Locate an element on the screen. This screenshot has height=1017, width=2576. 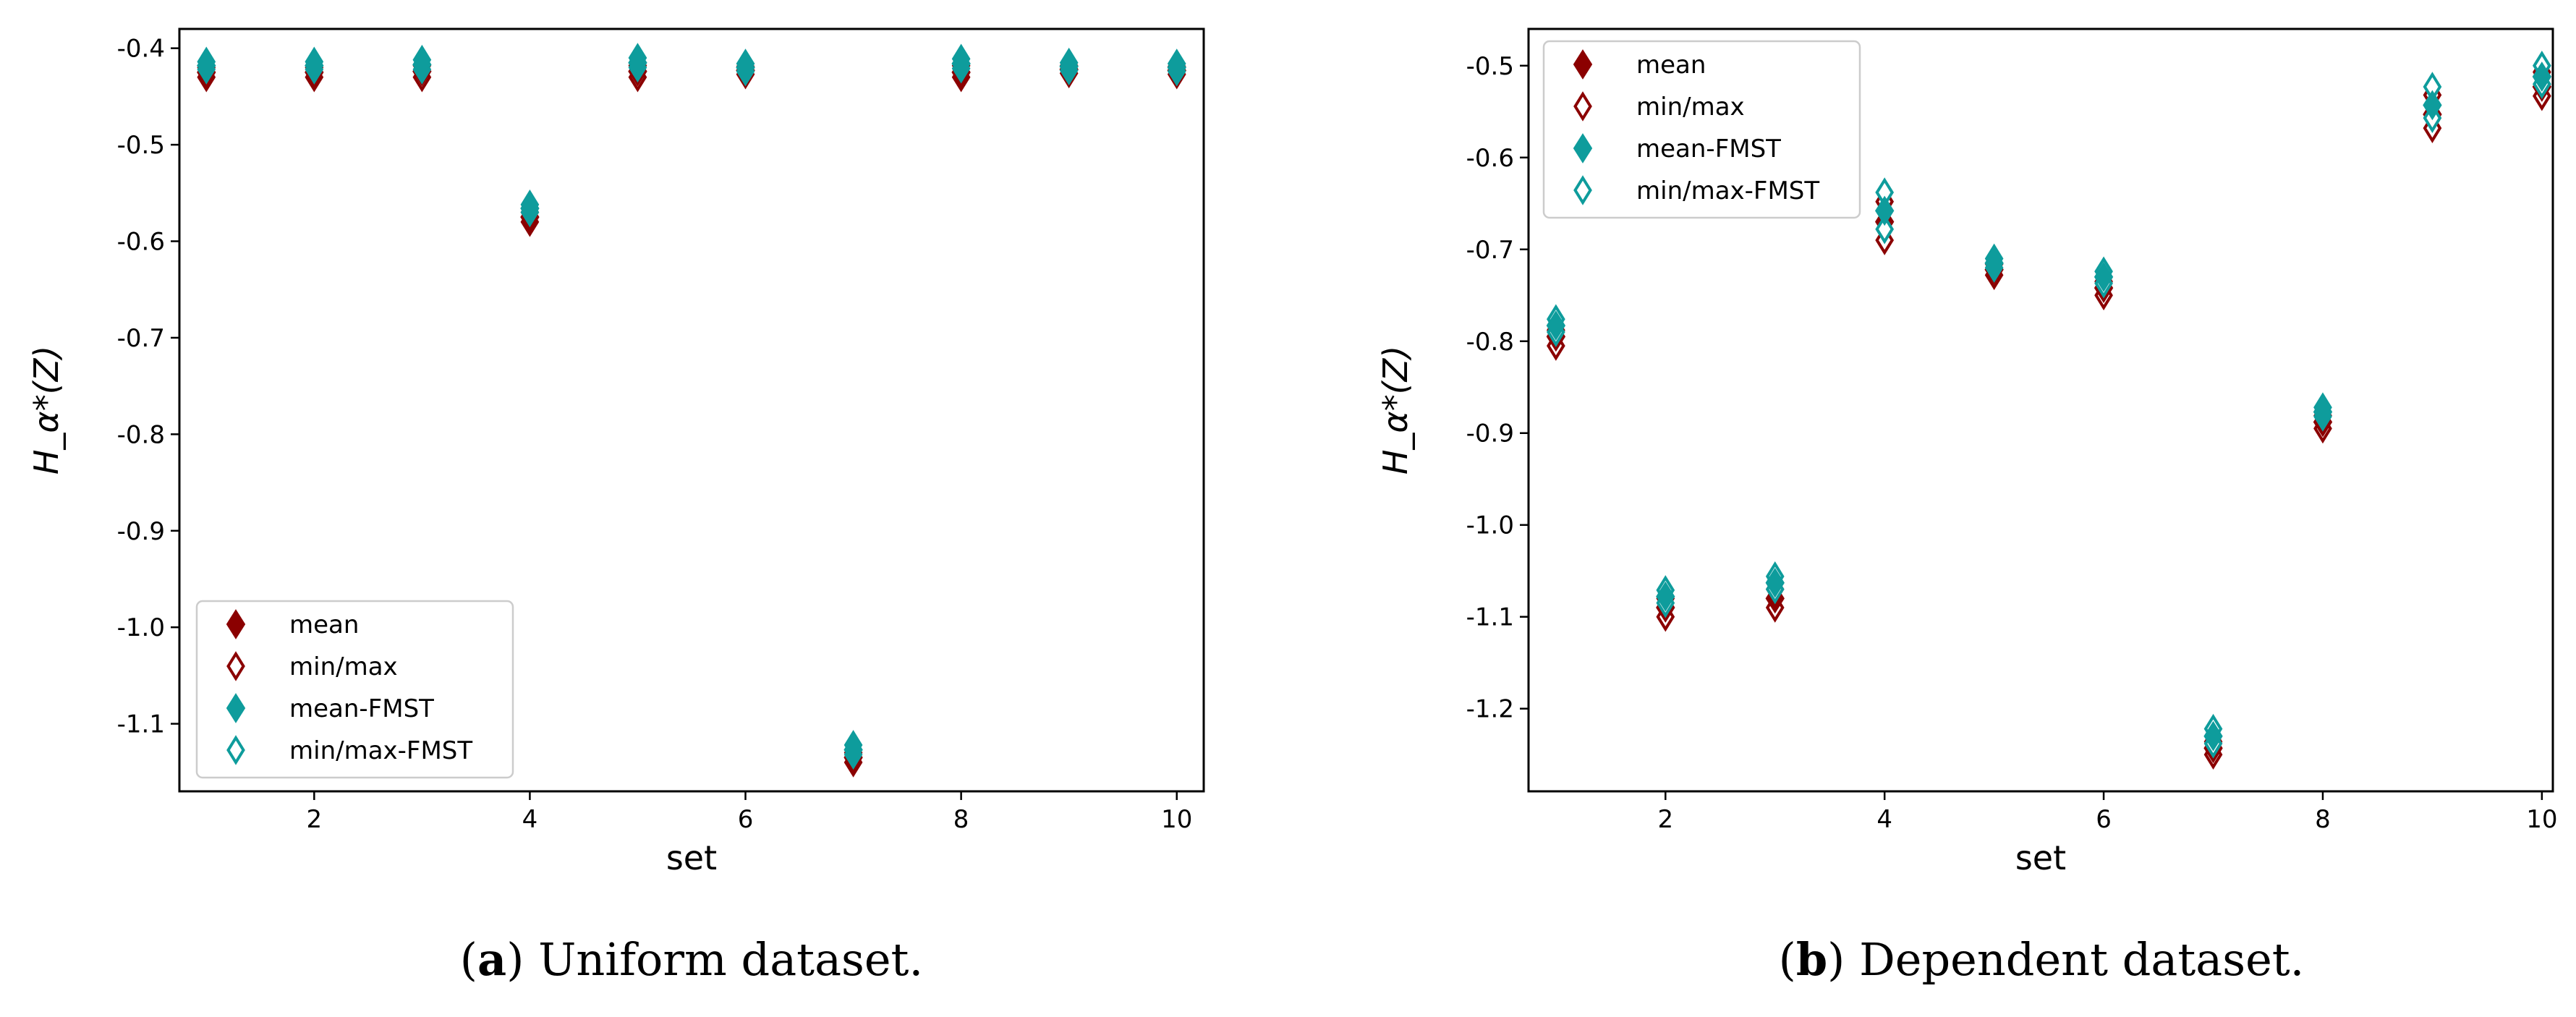
caption-letter: b is located at coordinates (1811, 960).